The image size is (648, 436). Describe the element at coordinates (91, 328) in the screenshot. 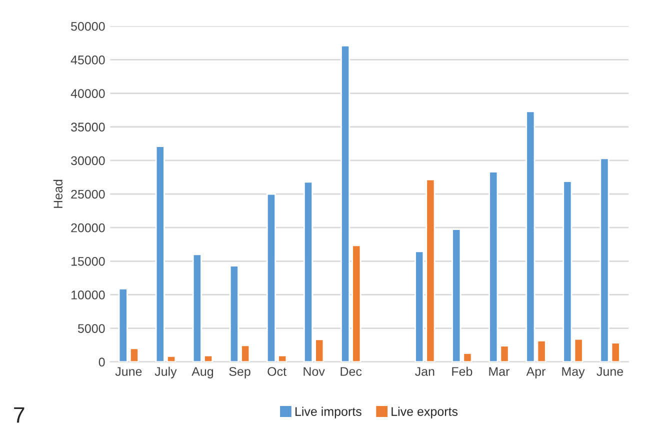

I see `y-tick-label: 5000` at that location.